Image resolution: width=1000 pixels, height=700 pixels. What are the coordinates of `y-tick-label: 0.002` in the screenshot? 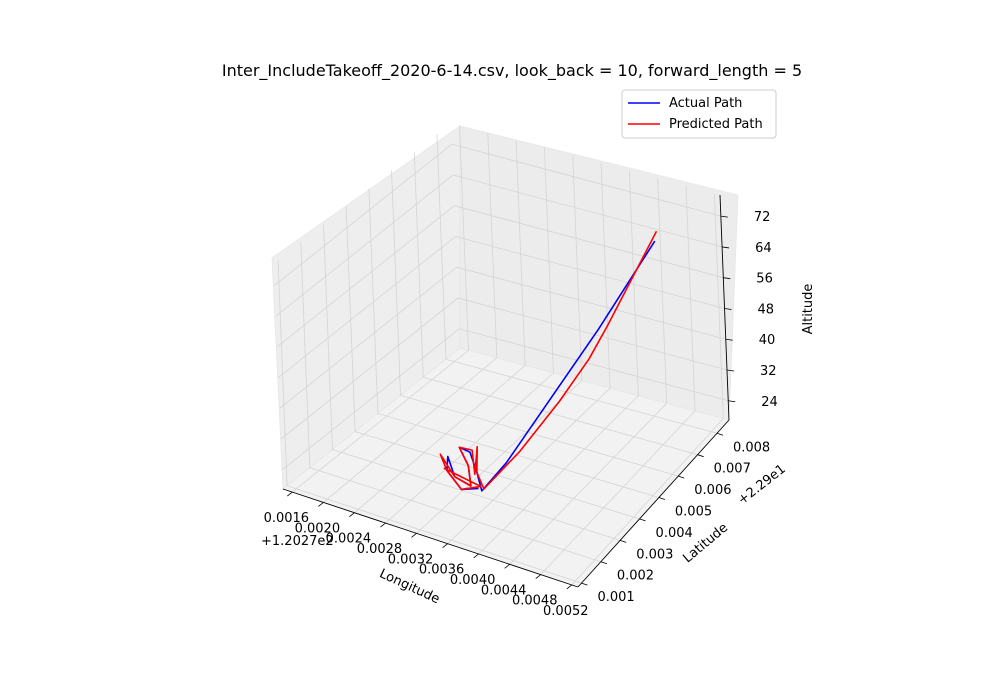 It's located at (635, 576).